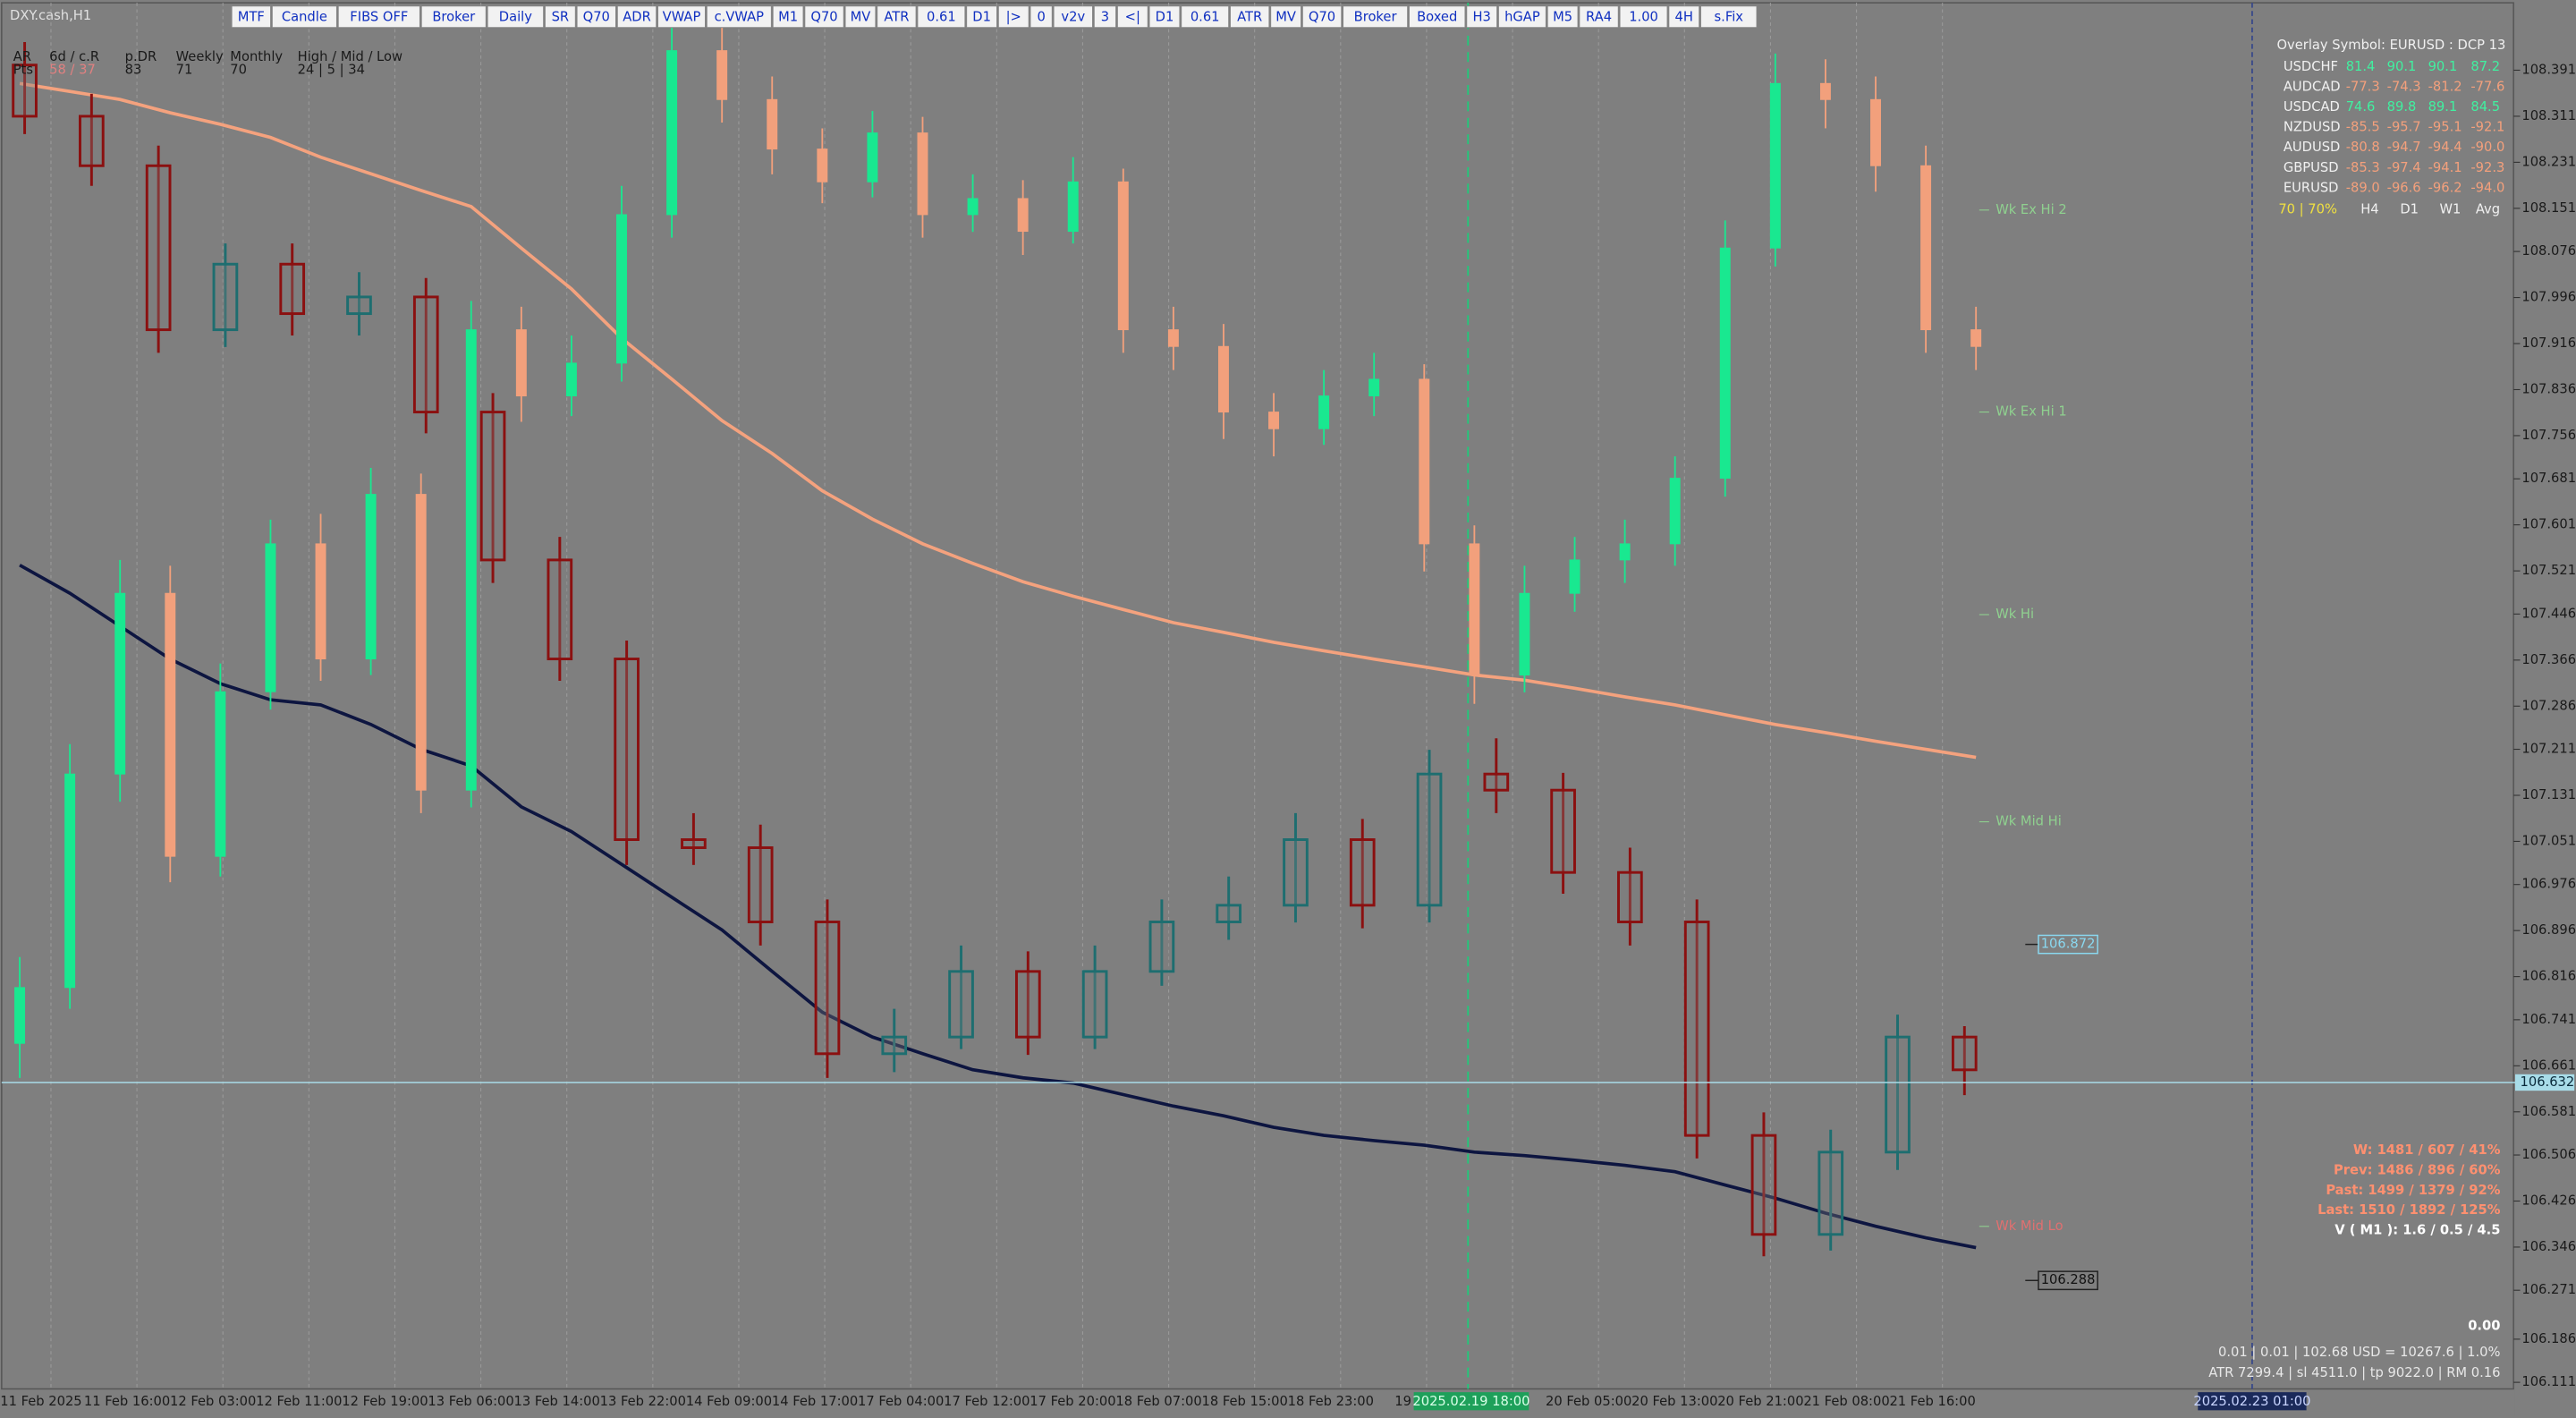 This screenshot has width=2576, height=1418. I want to click on toolbar-label: M5, so click(1562, 17).